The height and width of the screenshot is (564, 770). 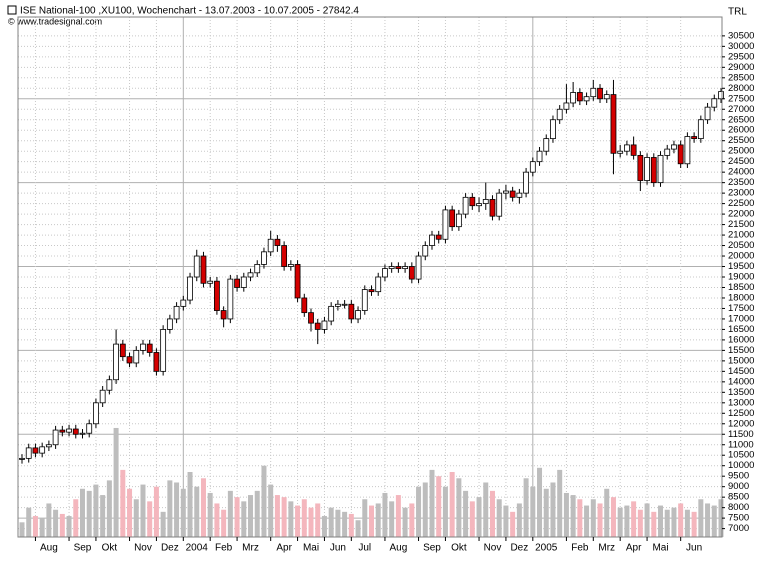 What do you see at coordinates (738, 528) in the screenshot?
I see `y-tick-label: 7000` at bounding box center [738, 528].